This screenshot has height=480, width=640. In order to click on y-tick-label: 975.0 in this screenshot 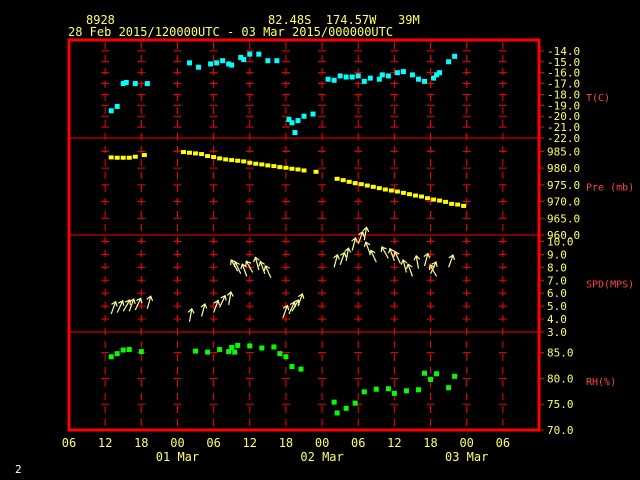, I will do `click(563, 185)`.